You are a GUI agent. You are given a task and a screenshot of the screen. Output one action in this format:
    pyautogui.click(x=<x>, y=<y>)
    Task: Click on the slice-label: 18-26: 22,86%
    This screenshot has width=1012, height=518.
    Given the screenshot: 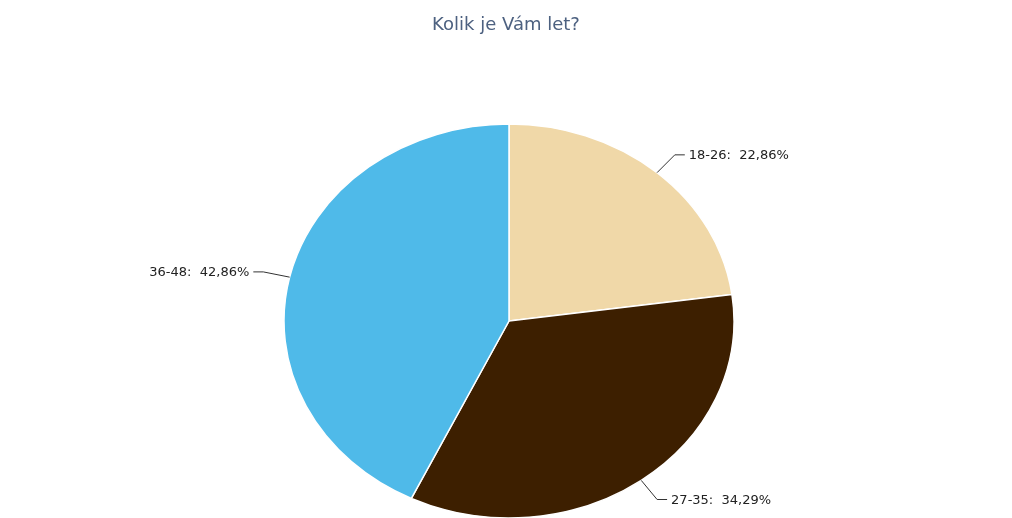 What is the action you would take?
    pyautogui.click(x=738, y=154)
    